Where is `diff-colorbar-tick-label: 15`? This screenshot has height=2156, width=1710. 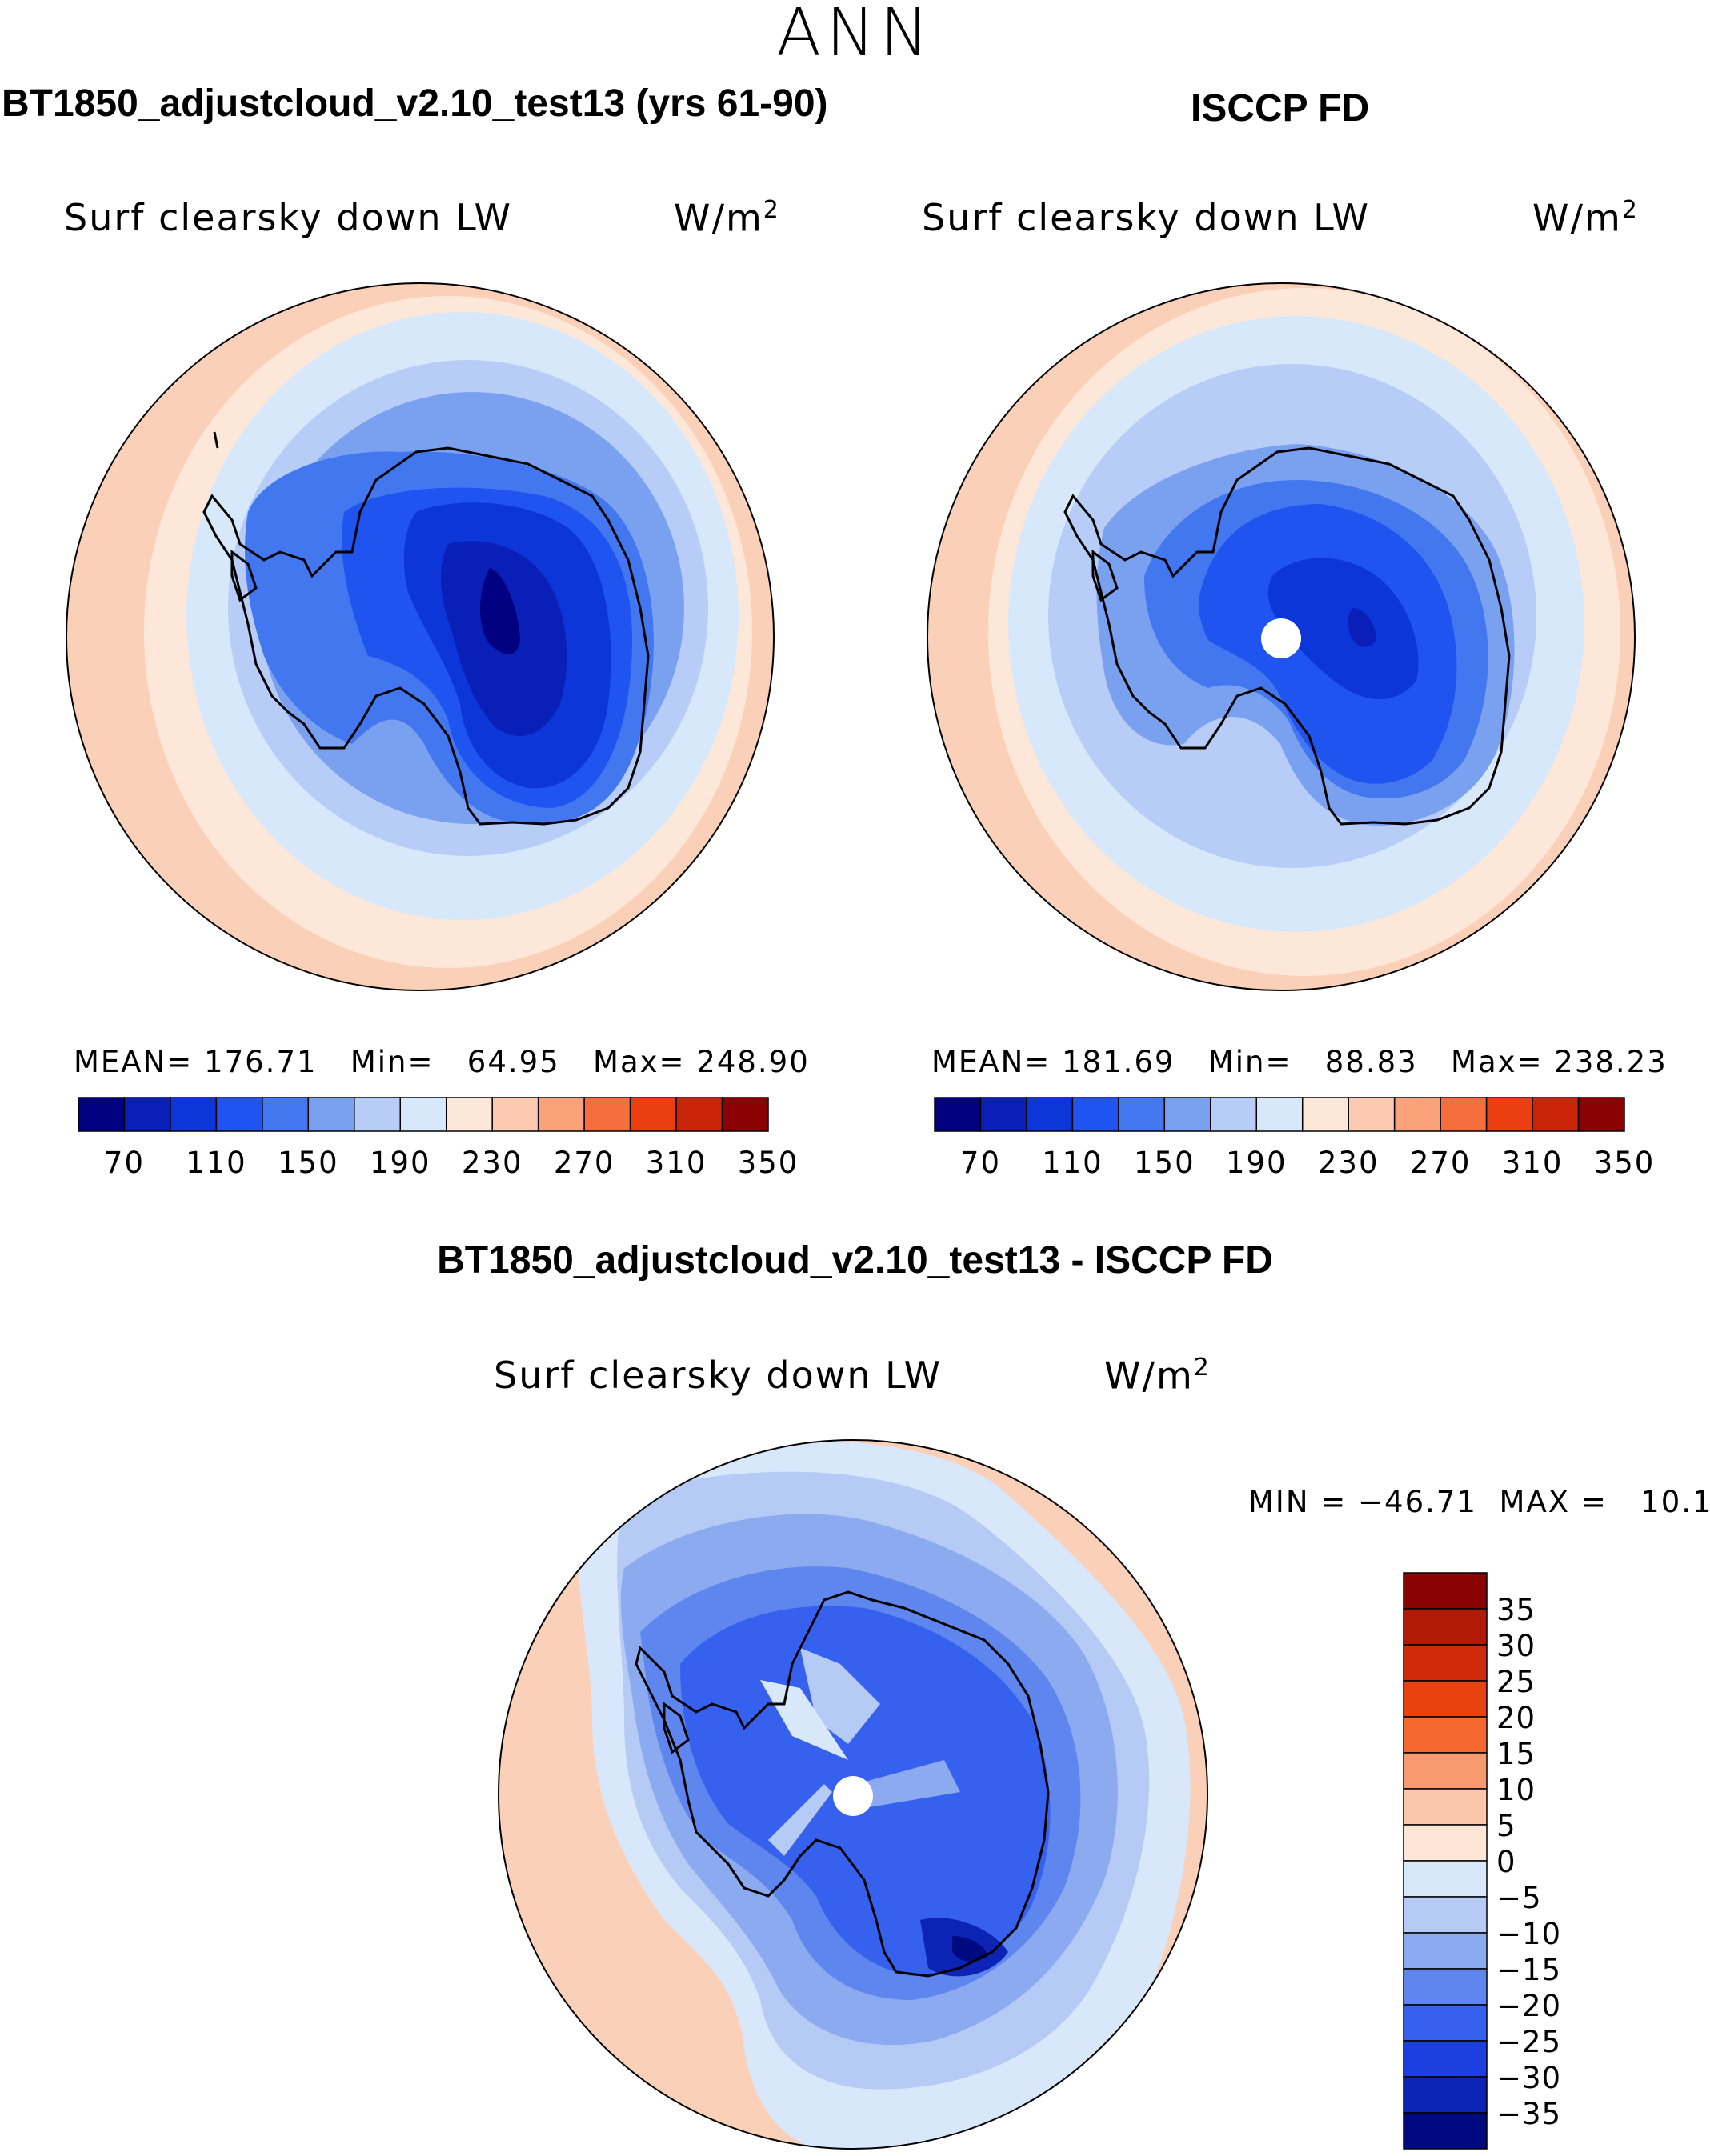
diff-colorbar-tick-label: 15 is located at coordinates (1516, 1754).